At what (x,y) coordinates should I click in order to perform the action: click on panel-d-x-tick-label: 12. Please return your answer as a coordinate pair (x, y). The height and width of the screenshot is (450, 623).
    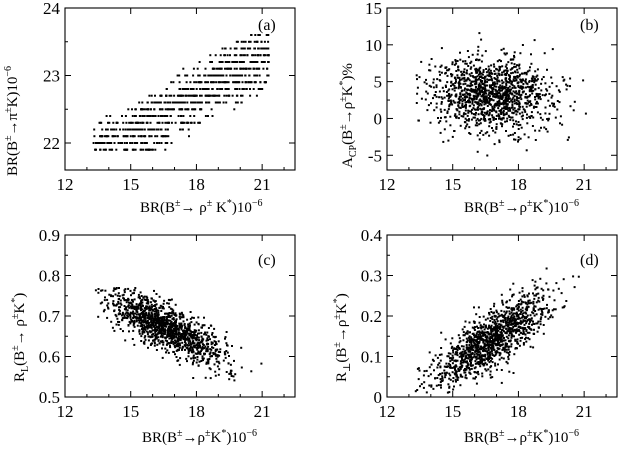
    Looking at the image, I should click on (387, 411).